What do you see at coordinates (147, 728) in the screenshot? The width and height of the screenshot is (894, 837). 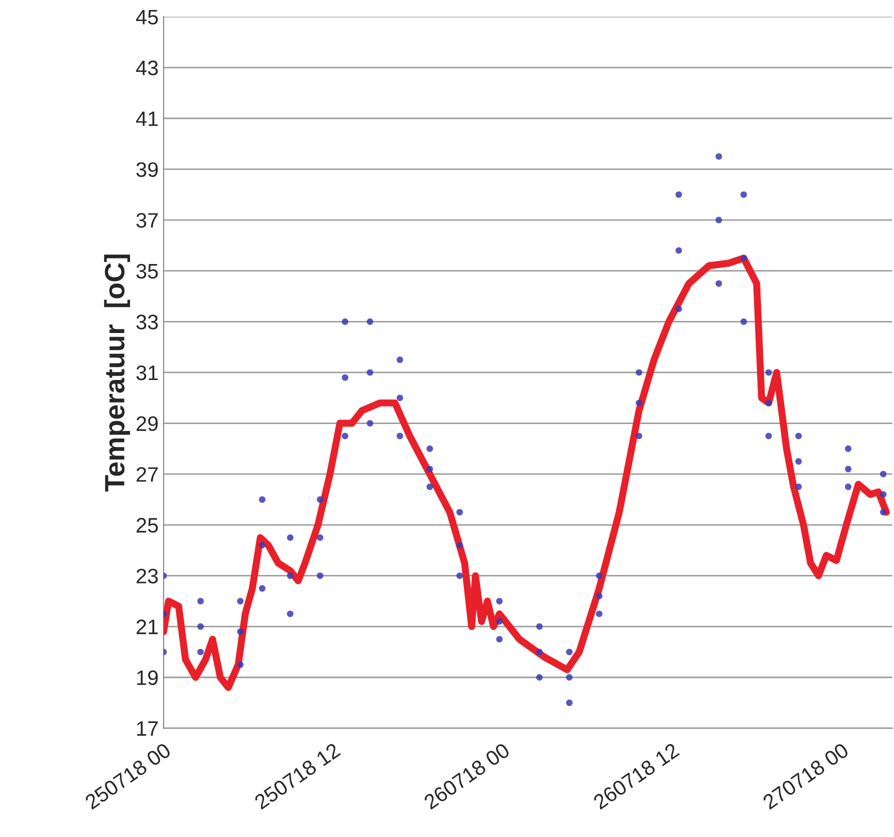 I see `y-tick-label: 17` at bounding box center [147, 728].